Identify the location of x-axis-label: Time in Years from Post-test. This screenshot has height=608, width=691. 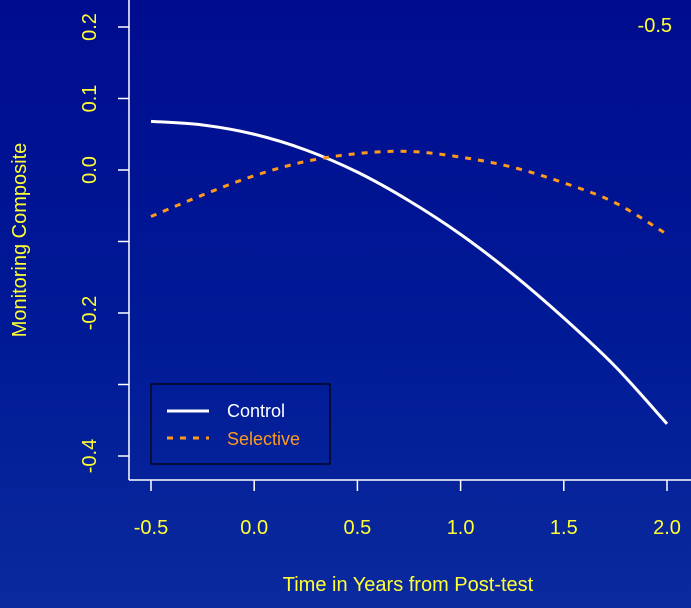
(408, 585).